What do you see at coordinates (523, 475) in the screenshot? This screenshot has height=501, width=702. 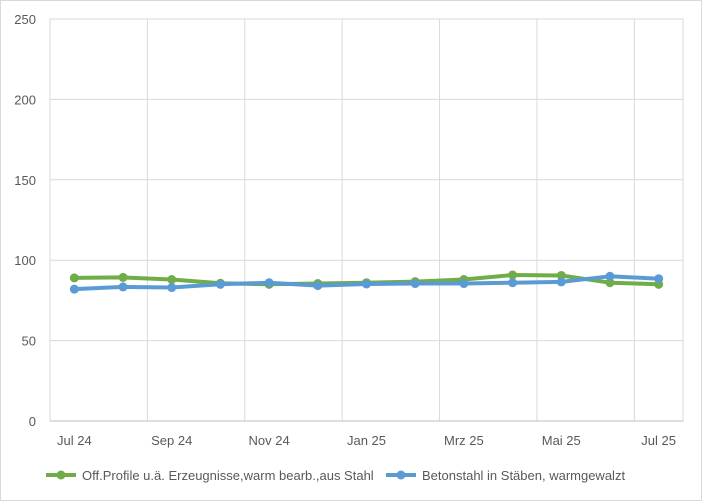 I see `legend-label: Betonstahl in Stäben, warmgewalzt` at bounding box center [523, 475].